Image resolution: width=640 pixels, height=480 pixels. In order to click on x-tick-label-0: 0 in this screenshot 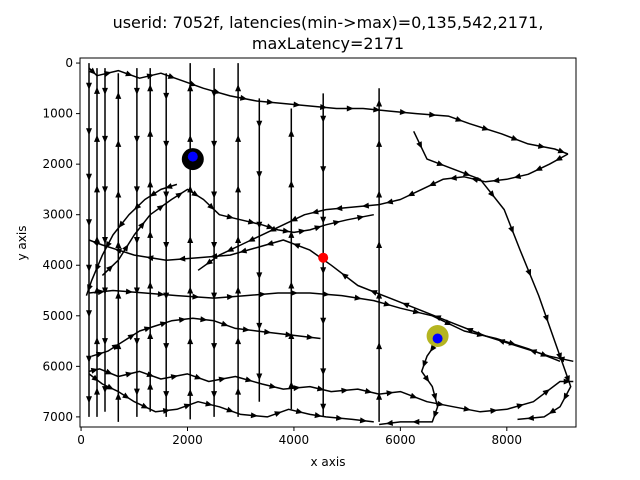, I will do `click(81, 440)`.